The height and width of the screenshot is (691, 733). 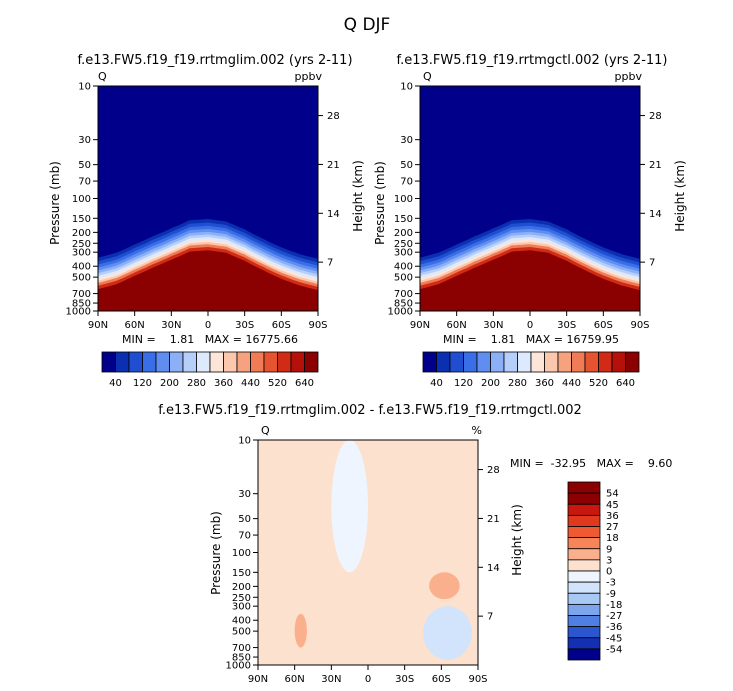 What do you see at coordinates (493, 325) in the screenshot?
I see `plot-right-xtick-label: 30N` at bounding box center [493, 325].